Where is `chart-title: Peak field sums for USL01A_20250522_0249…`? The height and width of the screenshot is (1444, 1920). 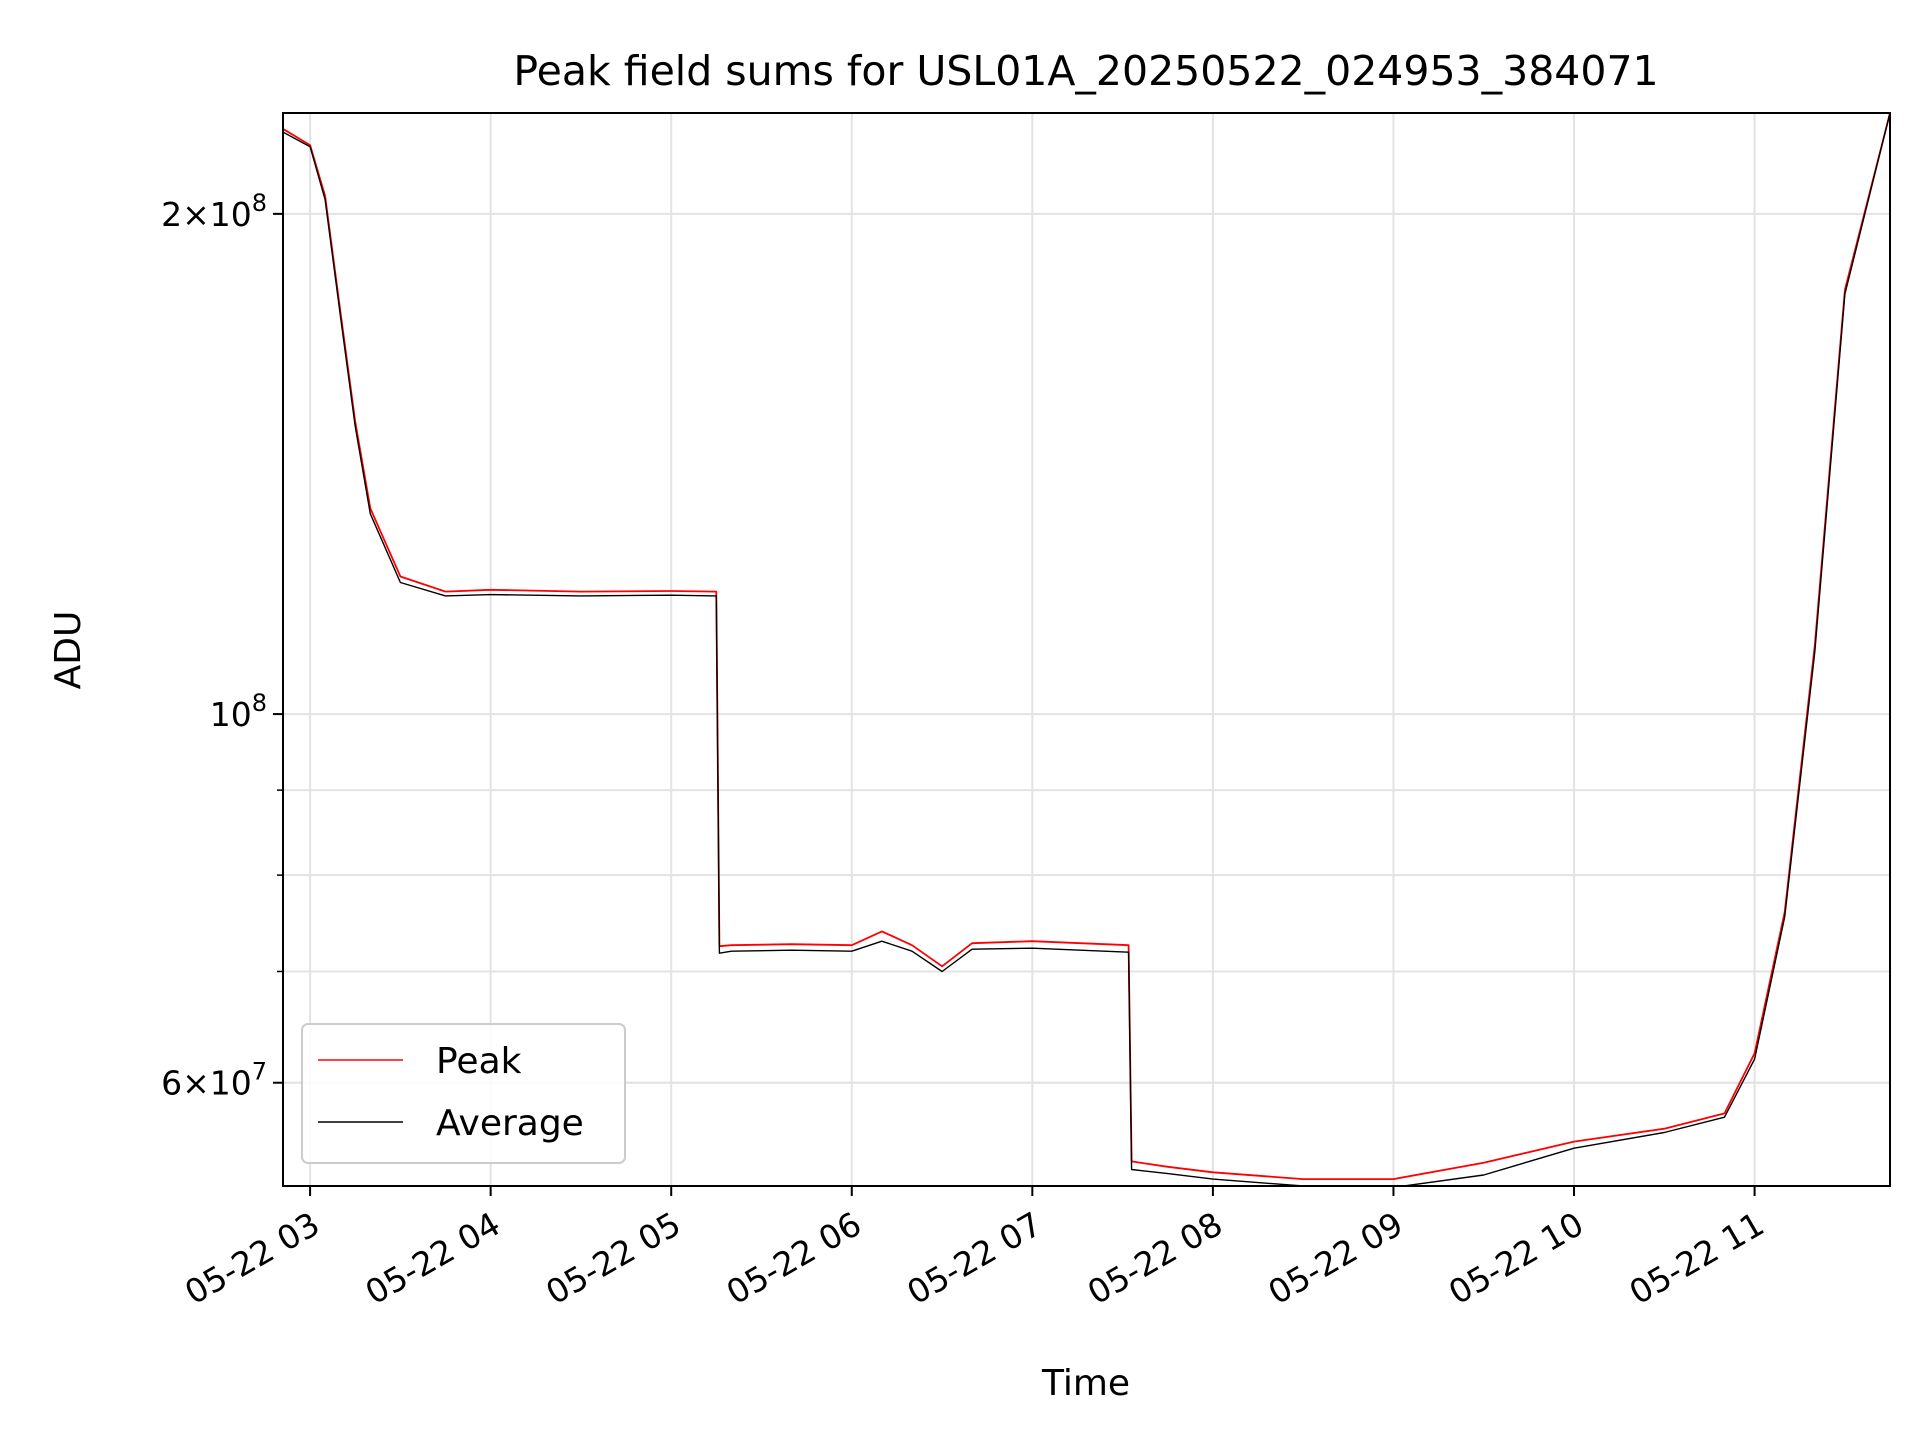
chart-title: Peak field sums for USL01A_20250522_0249… is located at coordinates (1085, 71).